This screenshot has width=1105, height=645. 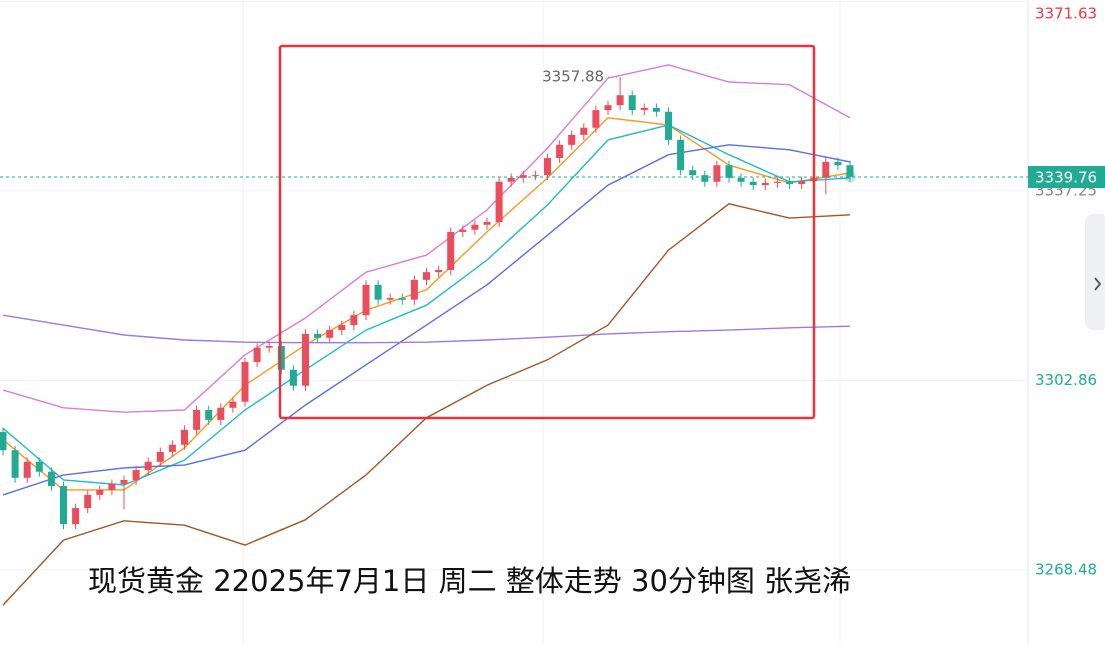 What do you see at coordinates (426, 329) in the screenshot?
I see `indicator-line` at bounding box center [426, 329].